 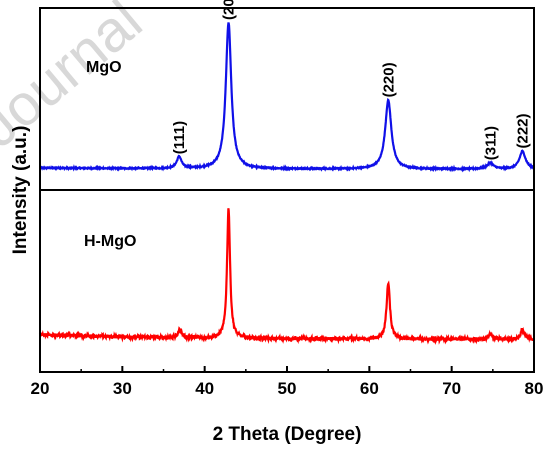 What do you see at coordinates (110, 241) in the screenshot?
I see `panel-label-h-mgo: H-MgO` at bounding box center [110, 241].